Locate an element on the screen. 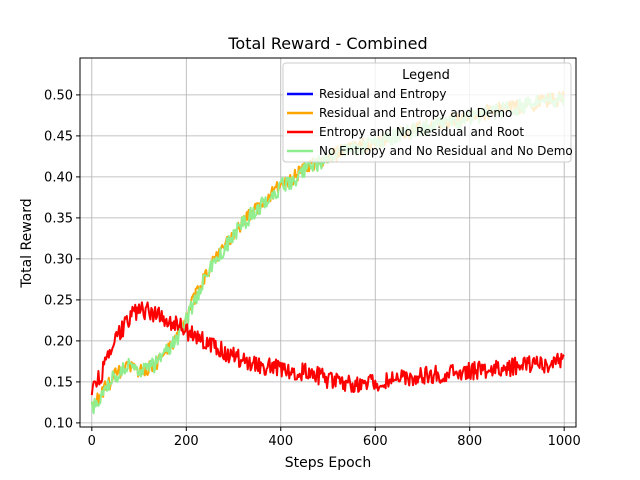 Image resolution: width=640 pixels, height=480 pixels. y-tick-label: 0.30 is located at coordinates (58, 259).